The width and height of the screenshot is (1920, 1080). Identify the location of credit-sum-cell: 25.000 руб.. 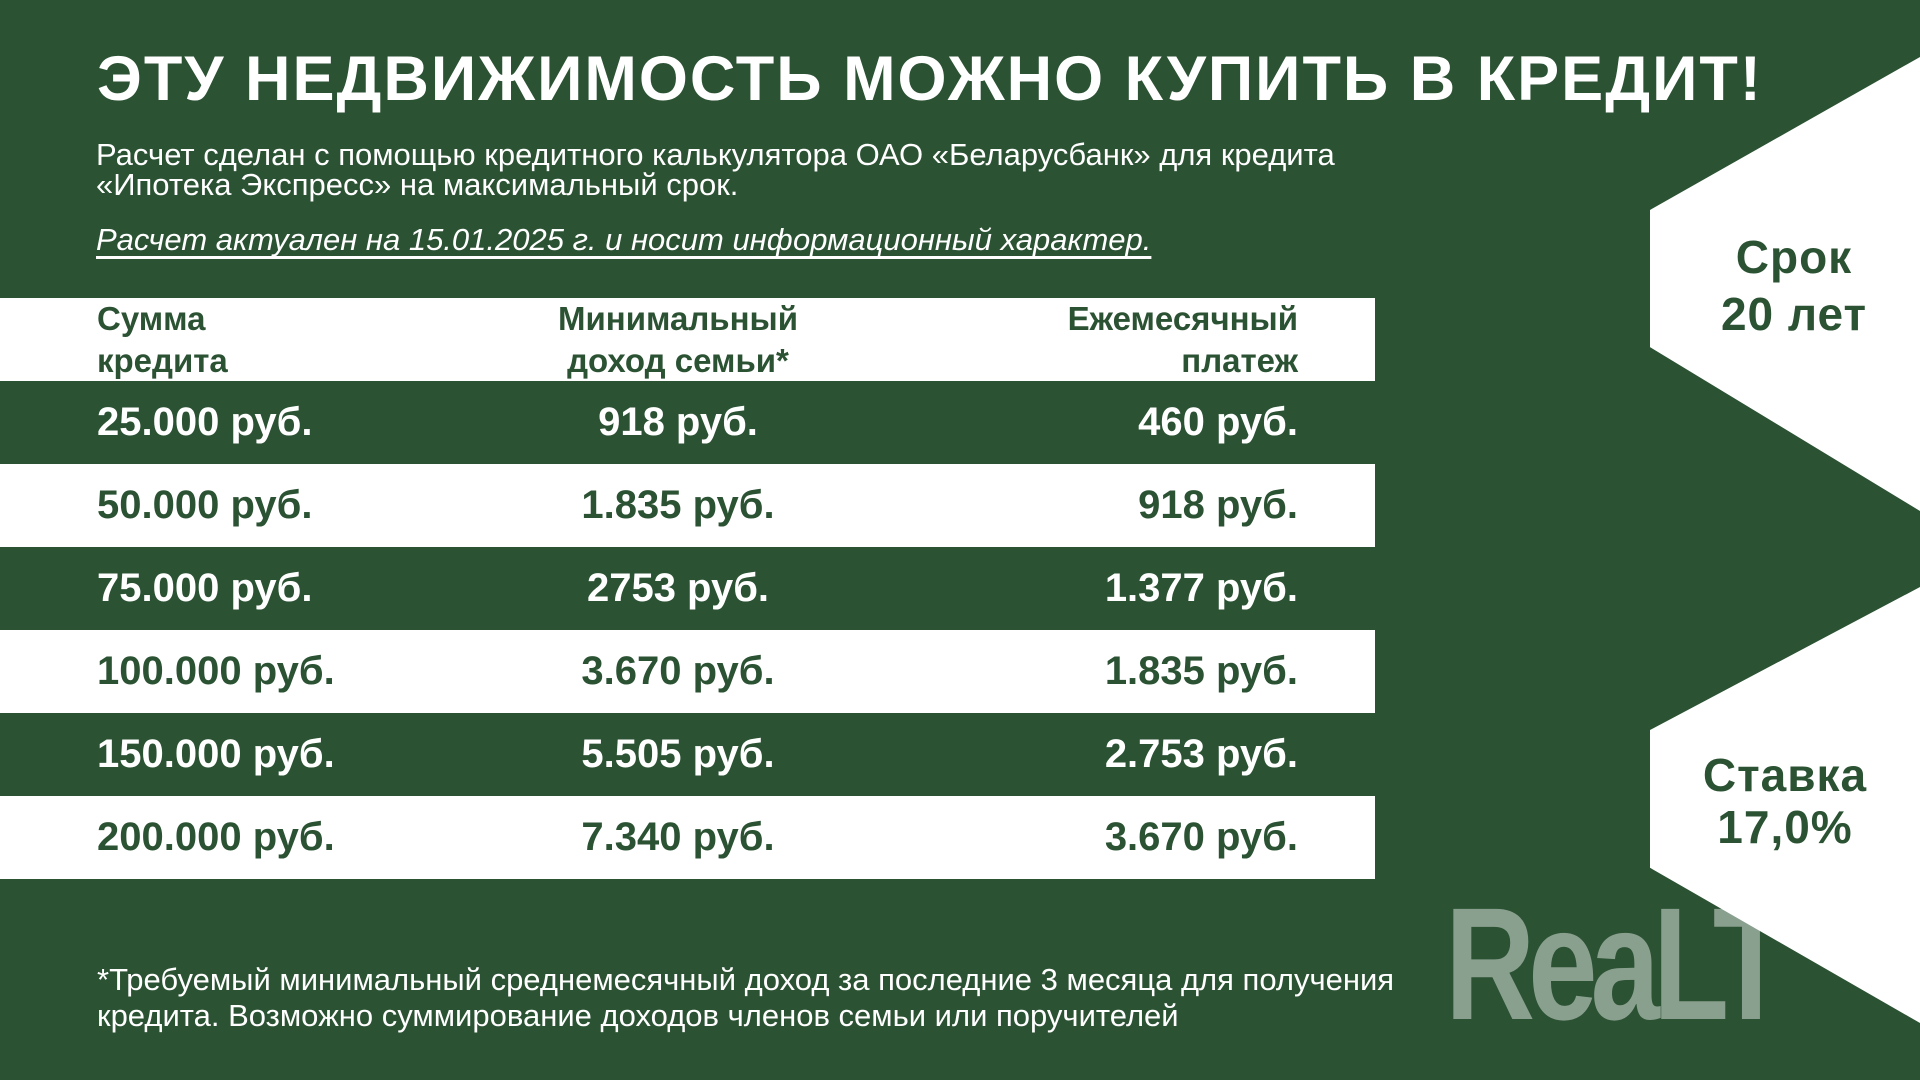
(205, 422).